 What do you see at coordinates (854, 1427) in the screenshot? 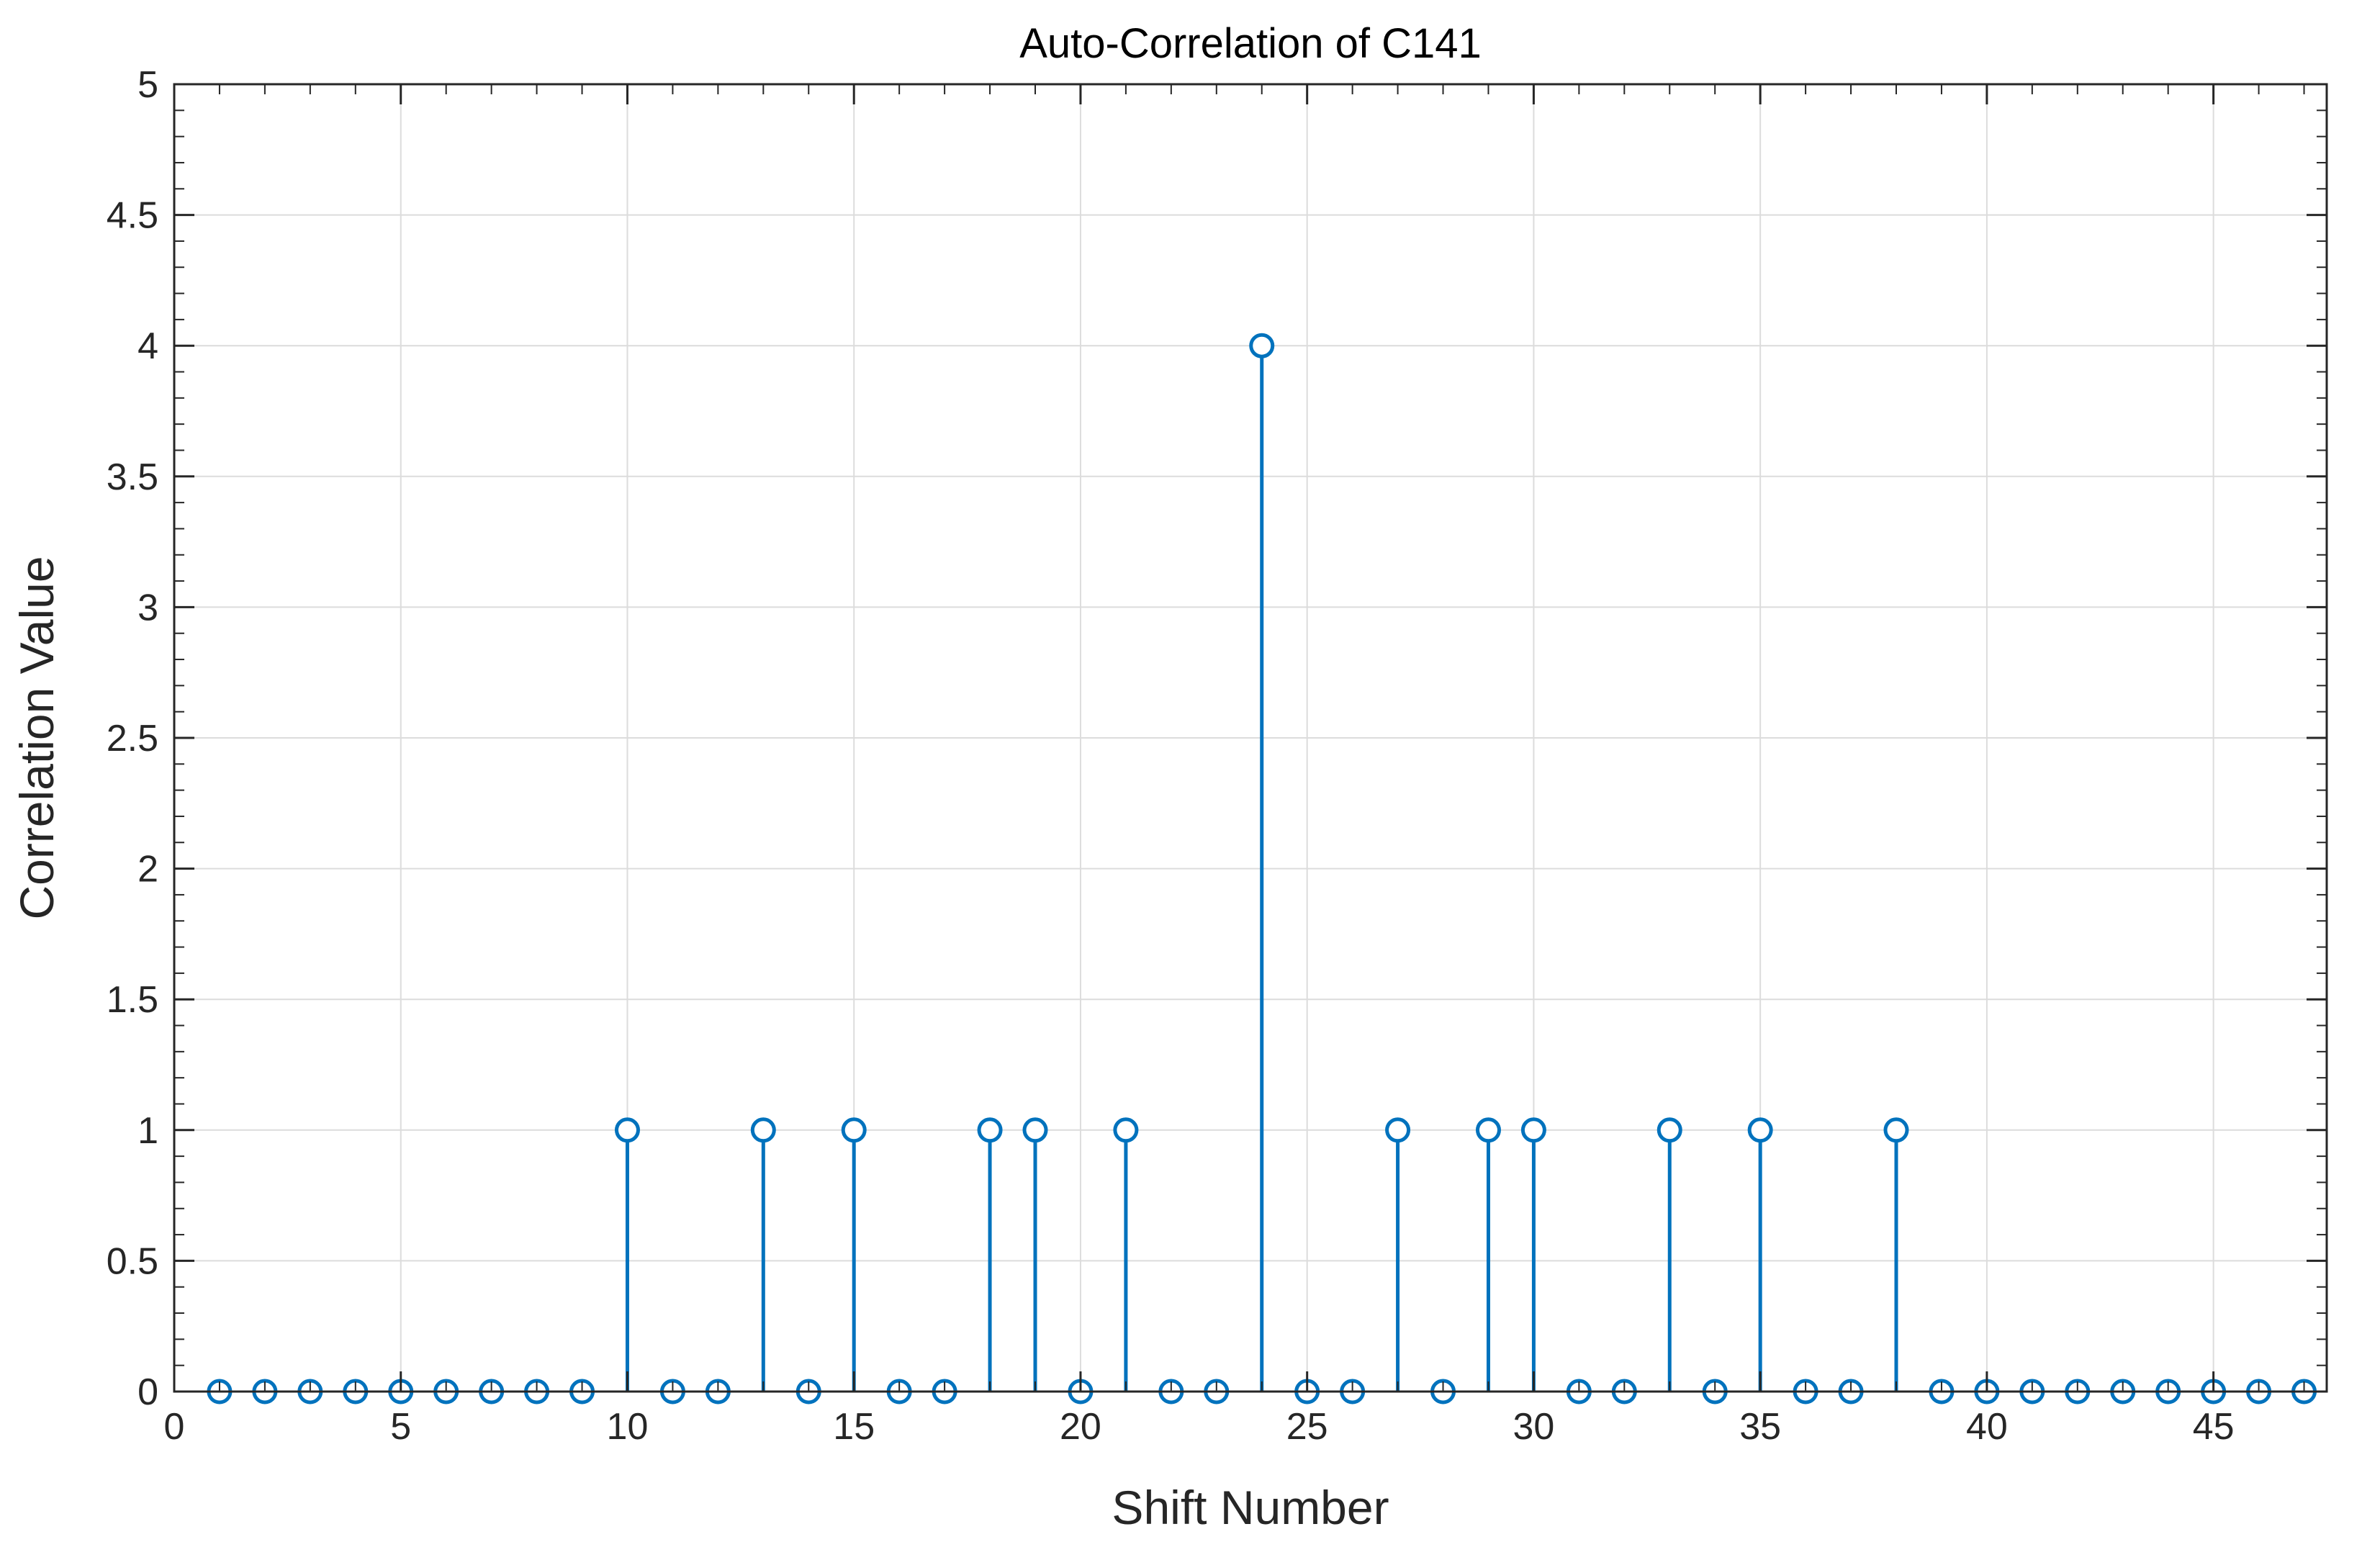
I see `x-tick-label: 15` at bounding box center [854, 1427].